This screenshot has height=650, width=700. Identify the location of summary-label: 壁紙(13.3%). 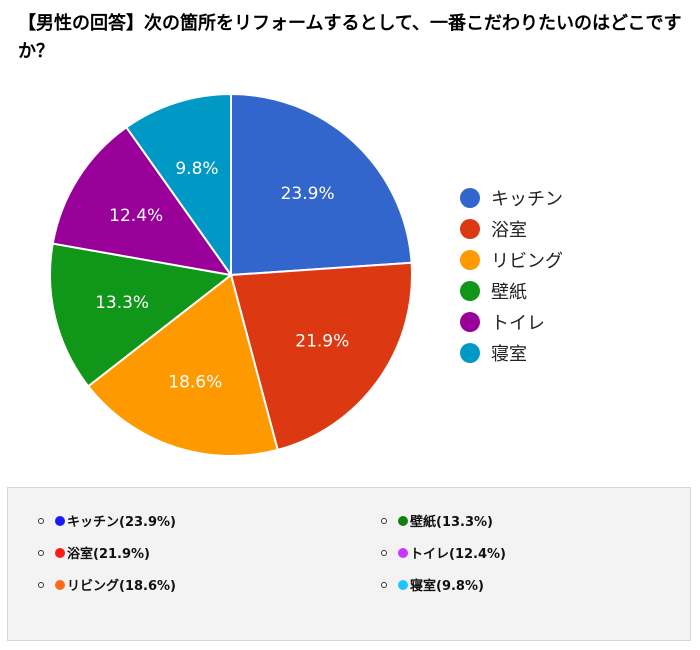
(451, 522).